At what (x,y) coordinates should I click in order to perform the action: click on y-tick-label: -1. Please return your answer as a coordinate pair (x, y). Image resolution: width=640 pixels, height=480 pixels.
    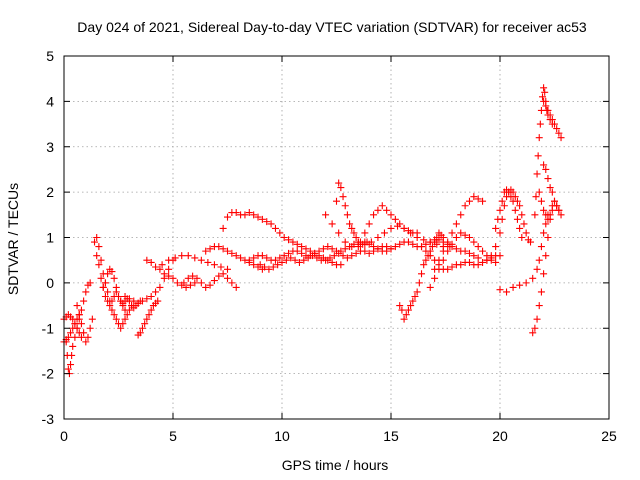
    Looking at the image, I should click on (48, 328).